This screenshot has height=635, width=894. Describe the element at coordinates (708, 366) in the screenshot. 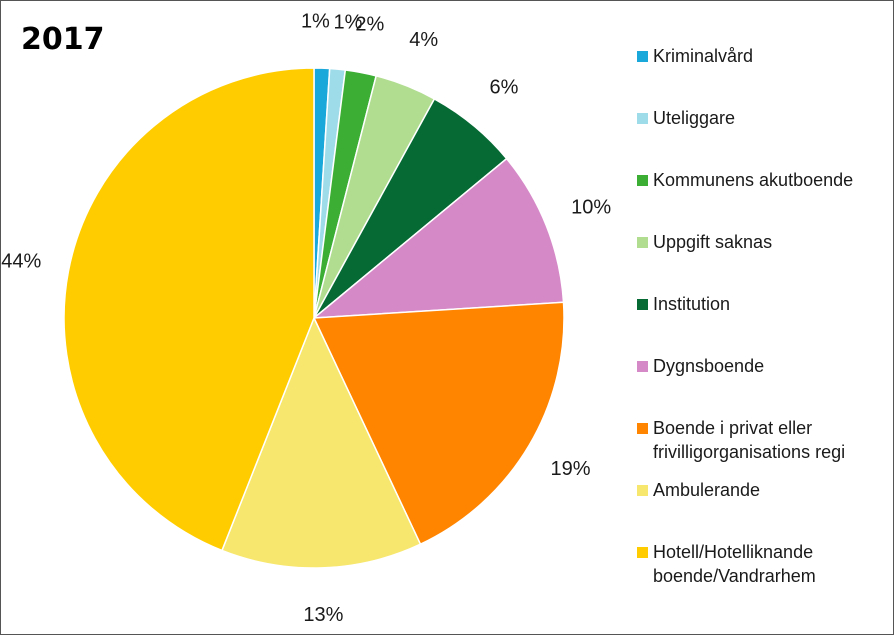

I see `legend-label: Dygnsboende` at that location.